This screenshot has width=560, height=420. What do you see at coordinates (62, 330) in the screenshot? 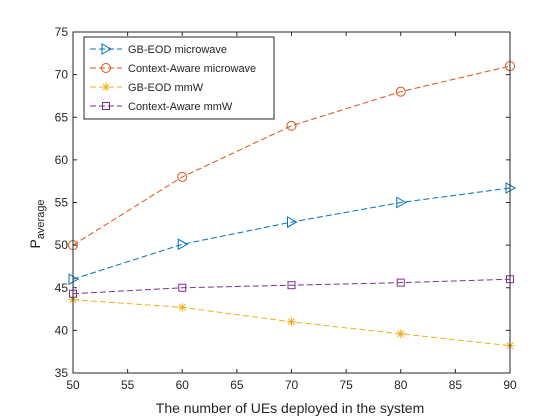
I see `y-tick-label: 40` at bounding box center [62, 330].